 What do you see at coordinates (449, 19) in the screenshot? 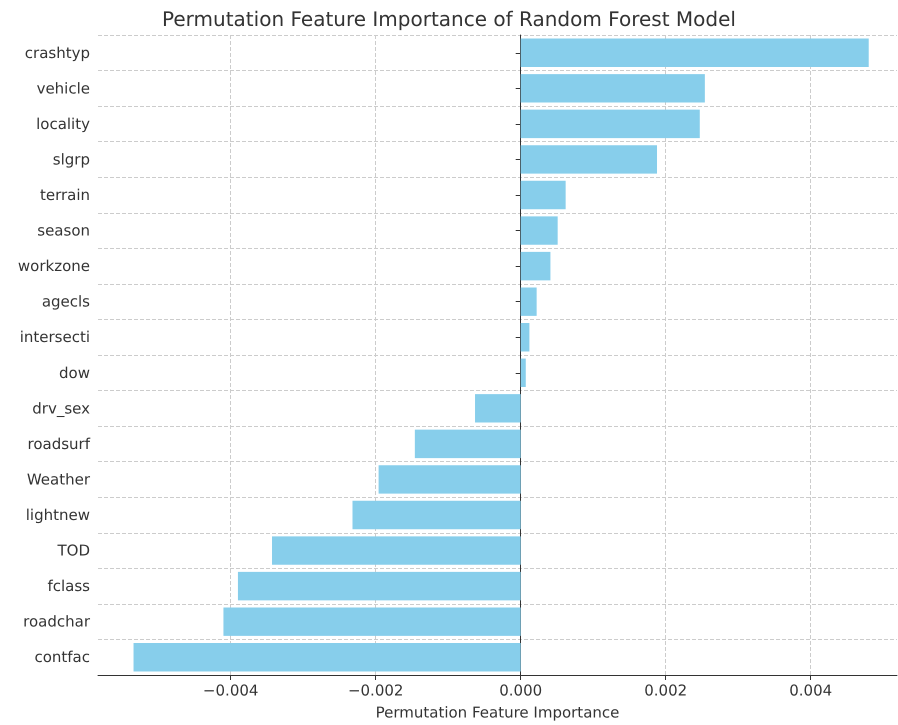
I see `chart-title: Permutation Feature Importance of Random Forest Model` at bounding box center [449, 19].